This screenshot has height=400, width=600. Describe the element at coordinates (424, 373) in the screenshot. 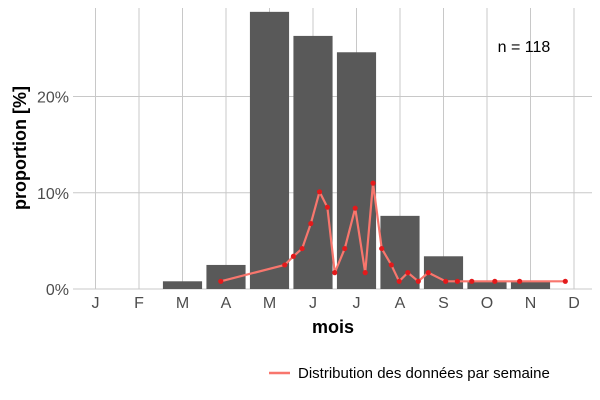

I see `legend-series-label: Distribution des données par semaine` at that location.